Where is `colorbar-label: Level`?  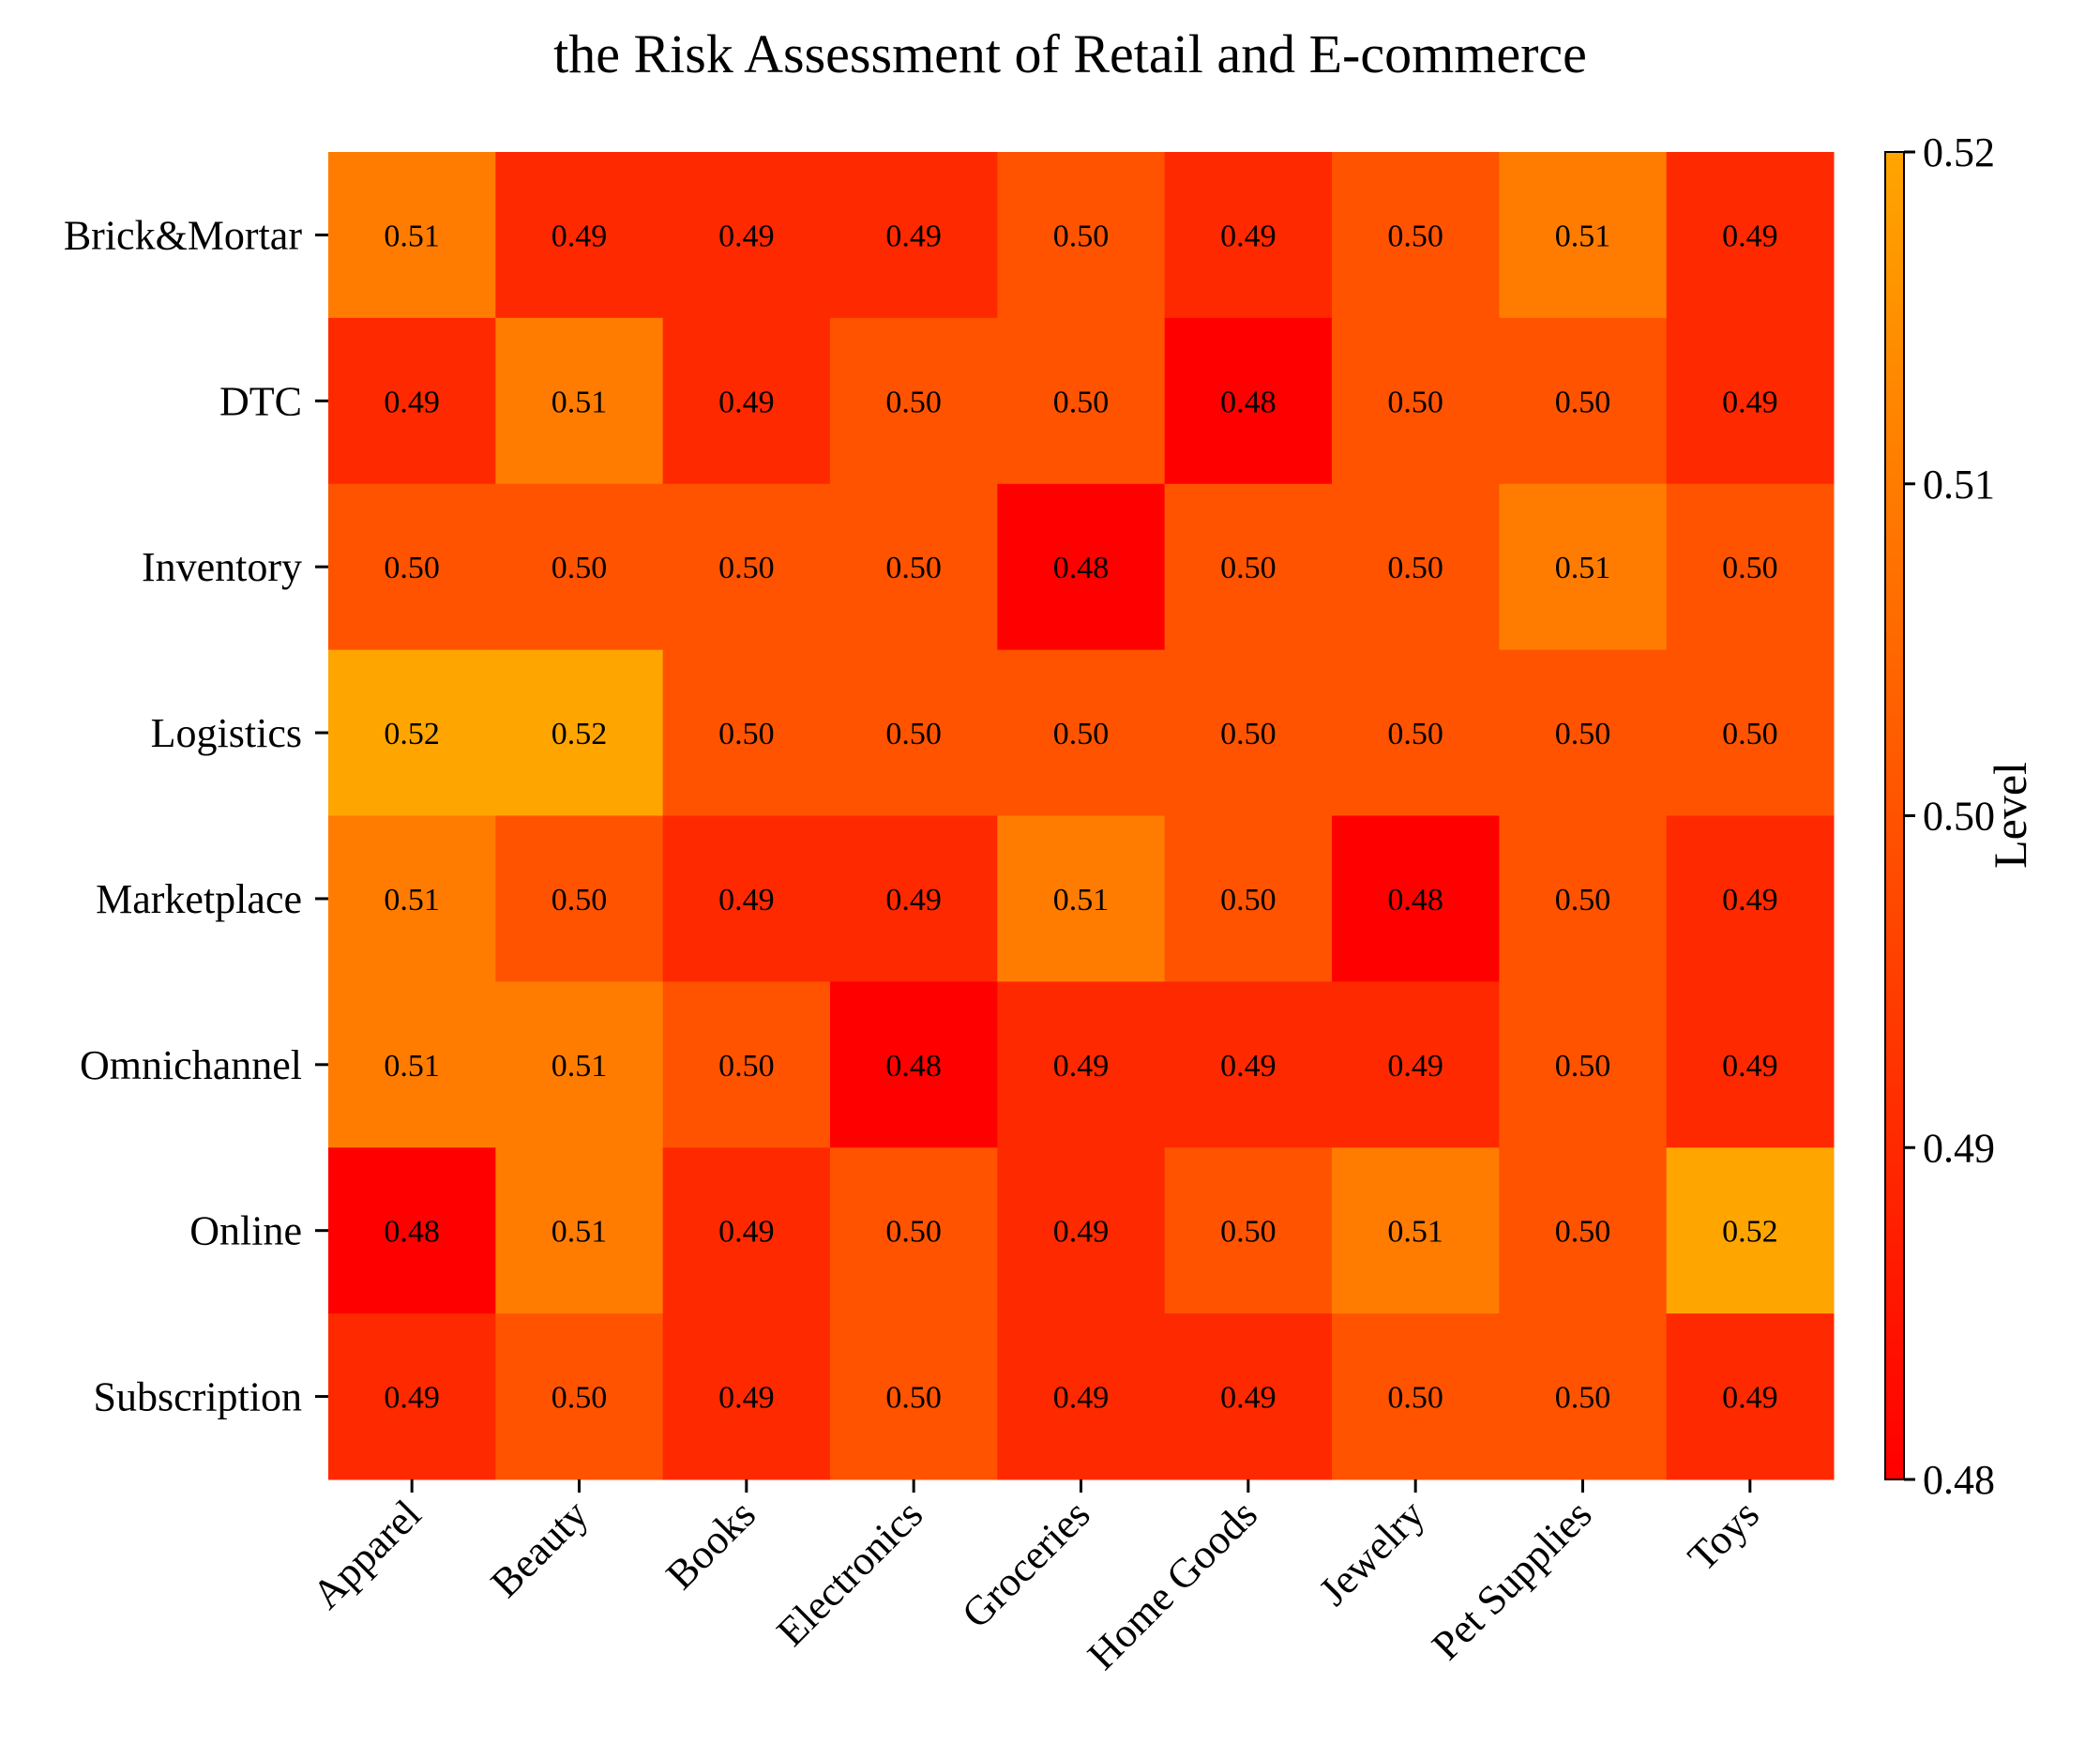
colorbar-label: Level is located at coordinates (2010, 815).